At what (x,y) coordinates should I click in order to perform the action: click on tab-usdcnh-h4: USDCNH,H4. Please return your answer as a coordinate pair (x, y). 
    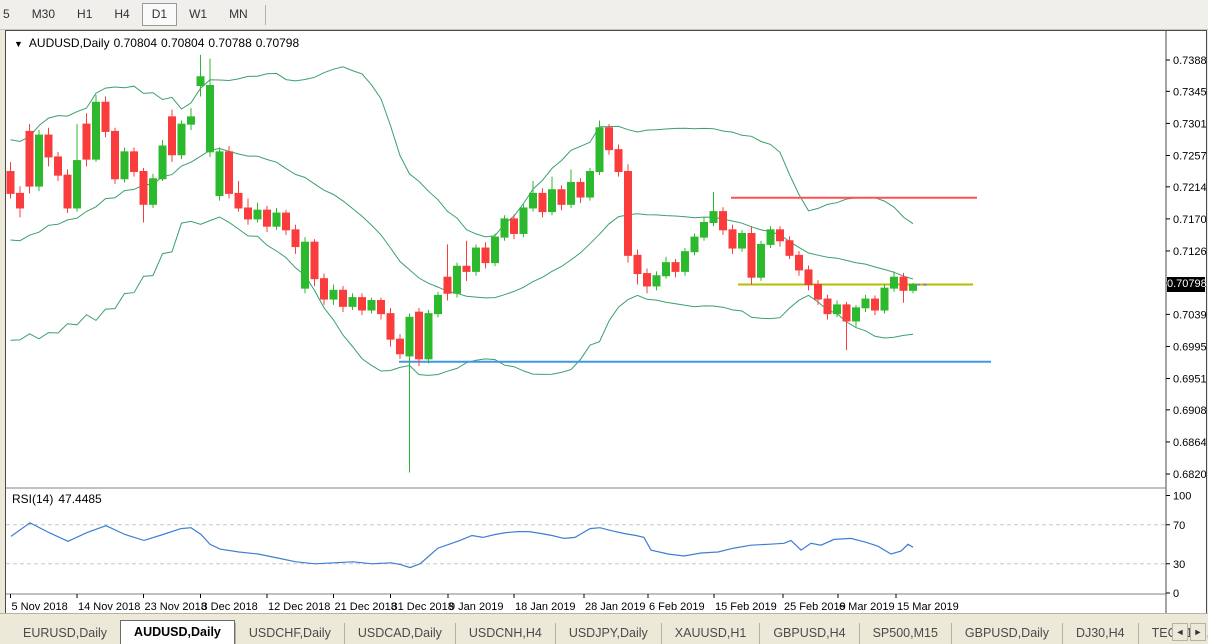
    Looking at the image, I should click on (504, 633).